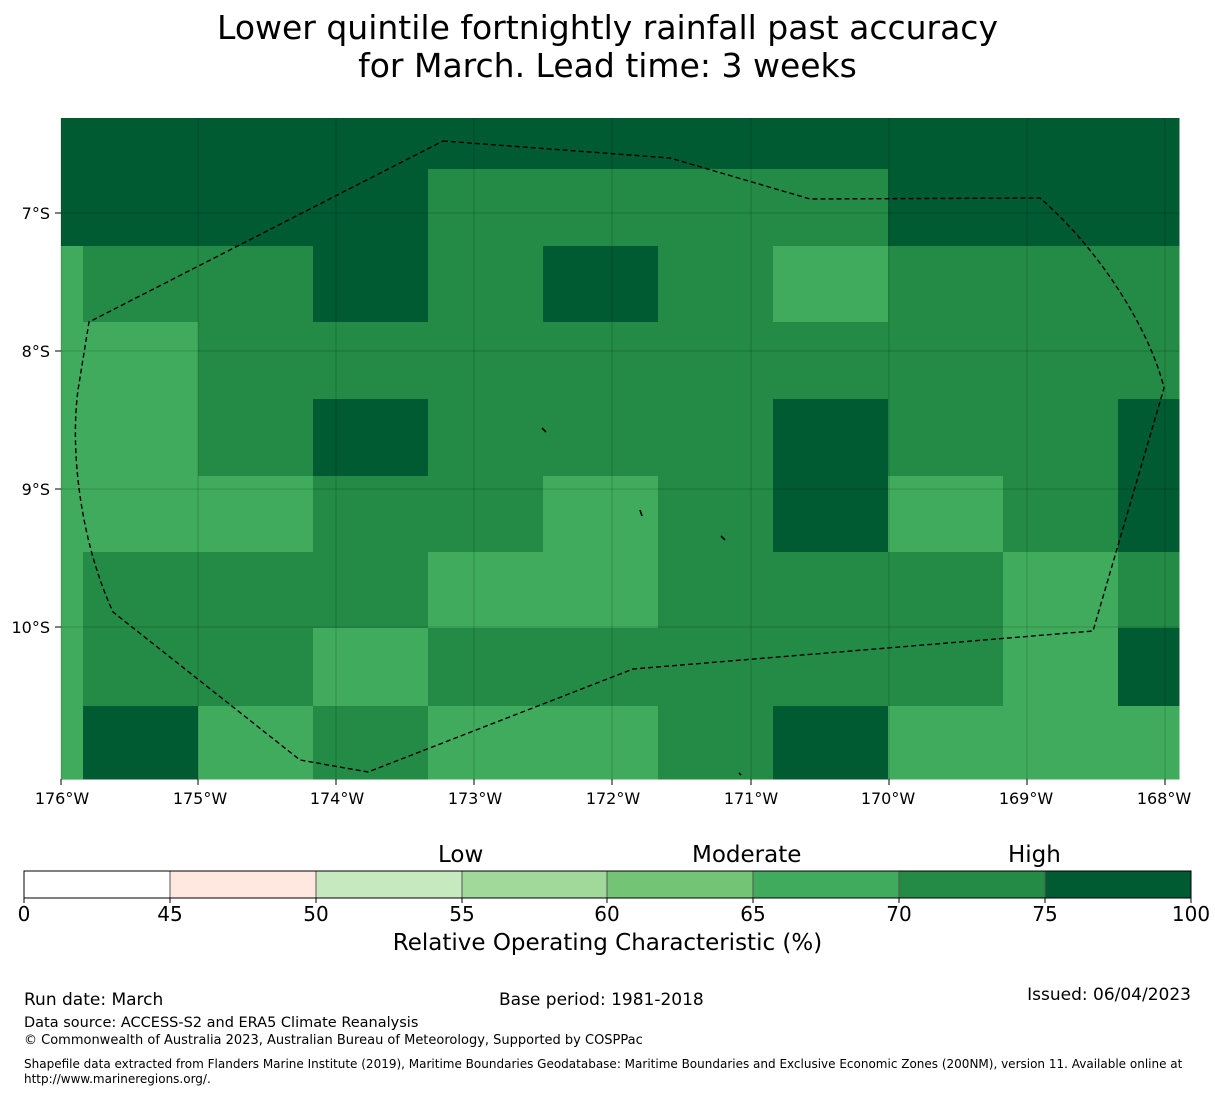  Describe the element at coordinates (607, 65) in the screenshot. I see `chart-title-line2: for March. Lead time: 3 weeks` at that location.